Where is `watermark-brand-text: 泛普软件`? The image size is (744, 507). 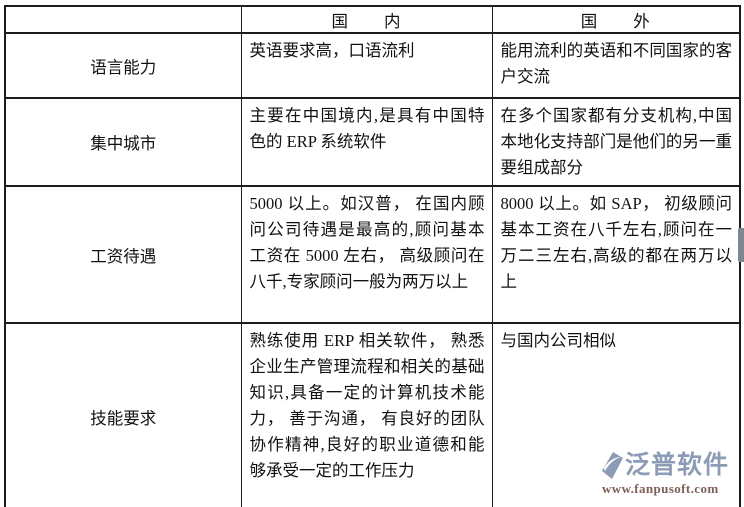 watermark-brand-text: 泛普软件 is located at coordinates (677, 465).